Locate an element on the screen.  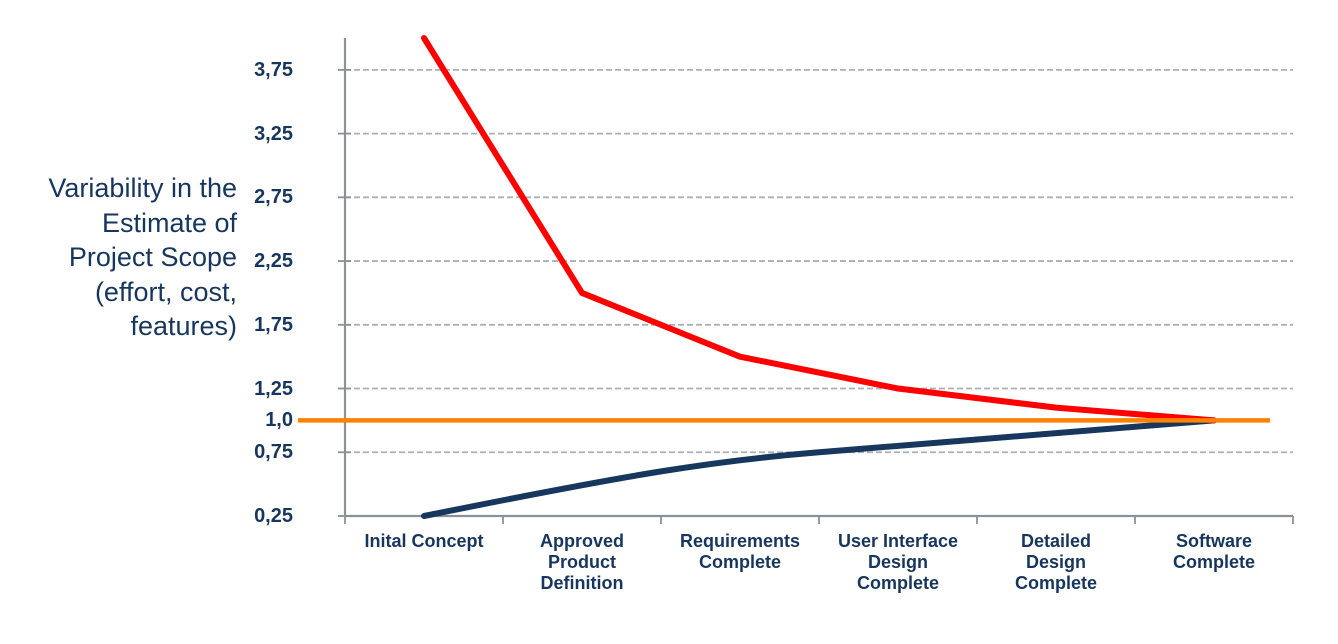
x-category-label: Requirements Complete is located at coordinates (740, 551).